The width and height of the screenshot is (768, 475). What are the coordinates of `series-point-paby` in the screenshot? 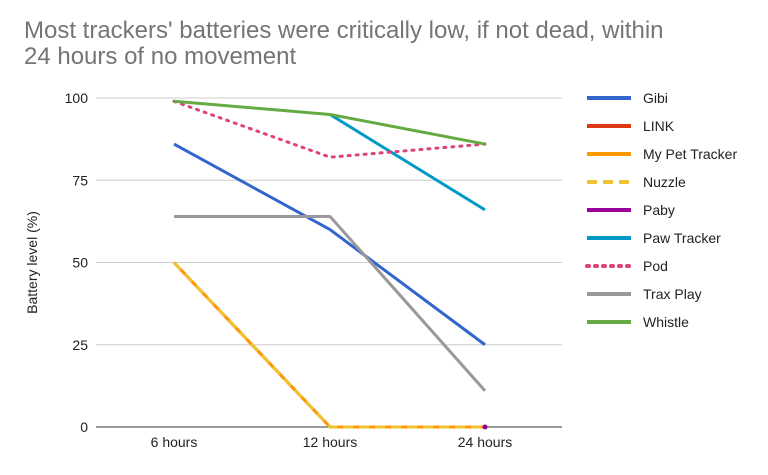 It's located at (485, 427).